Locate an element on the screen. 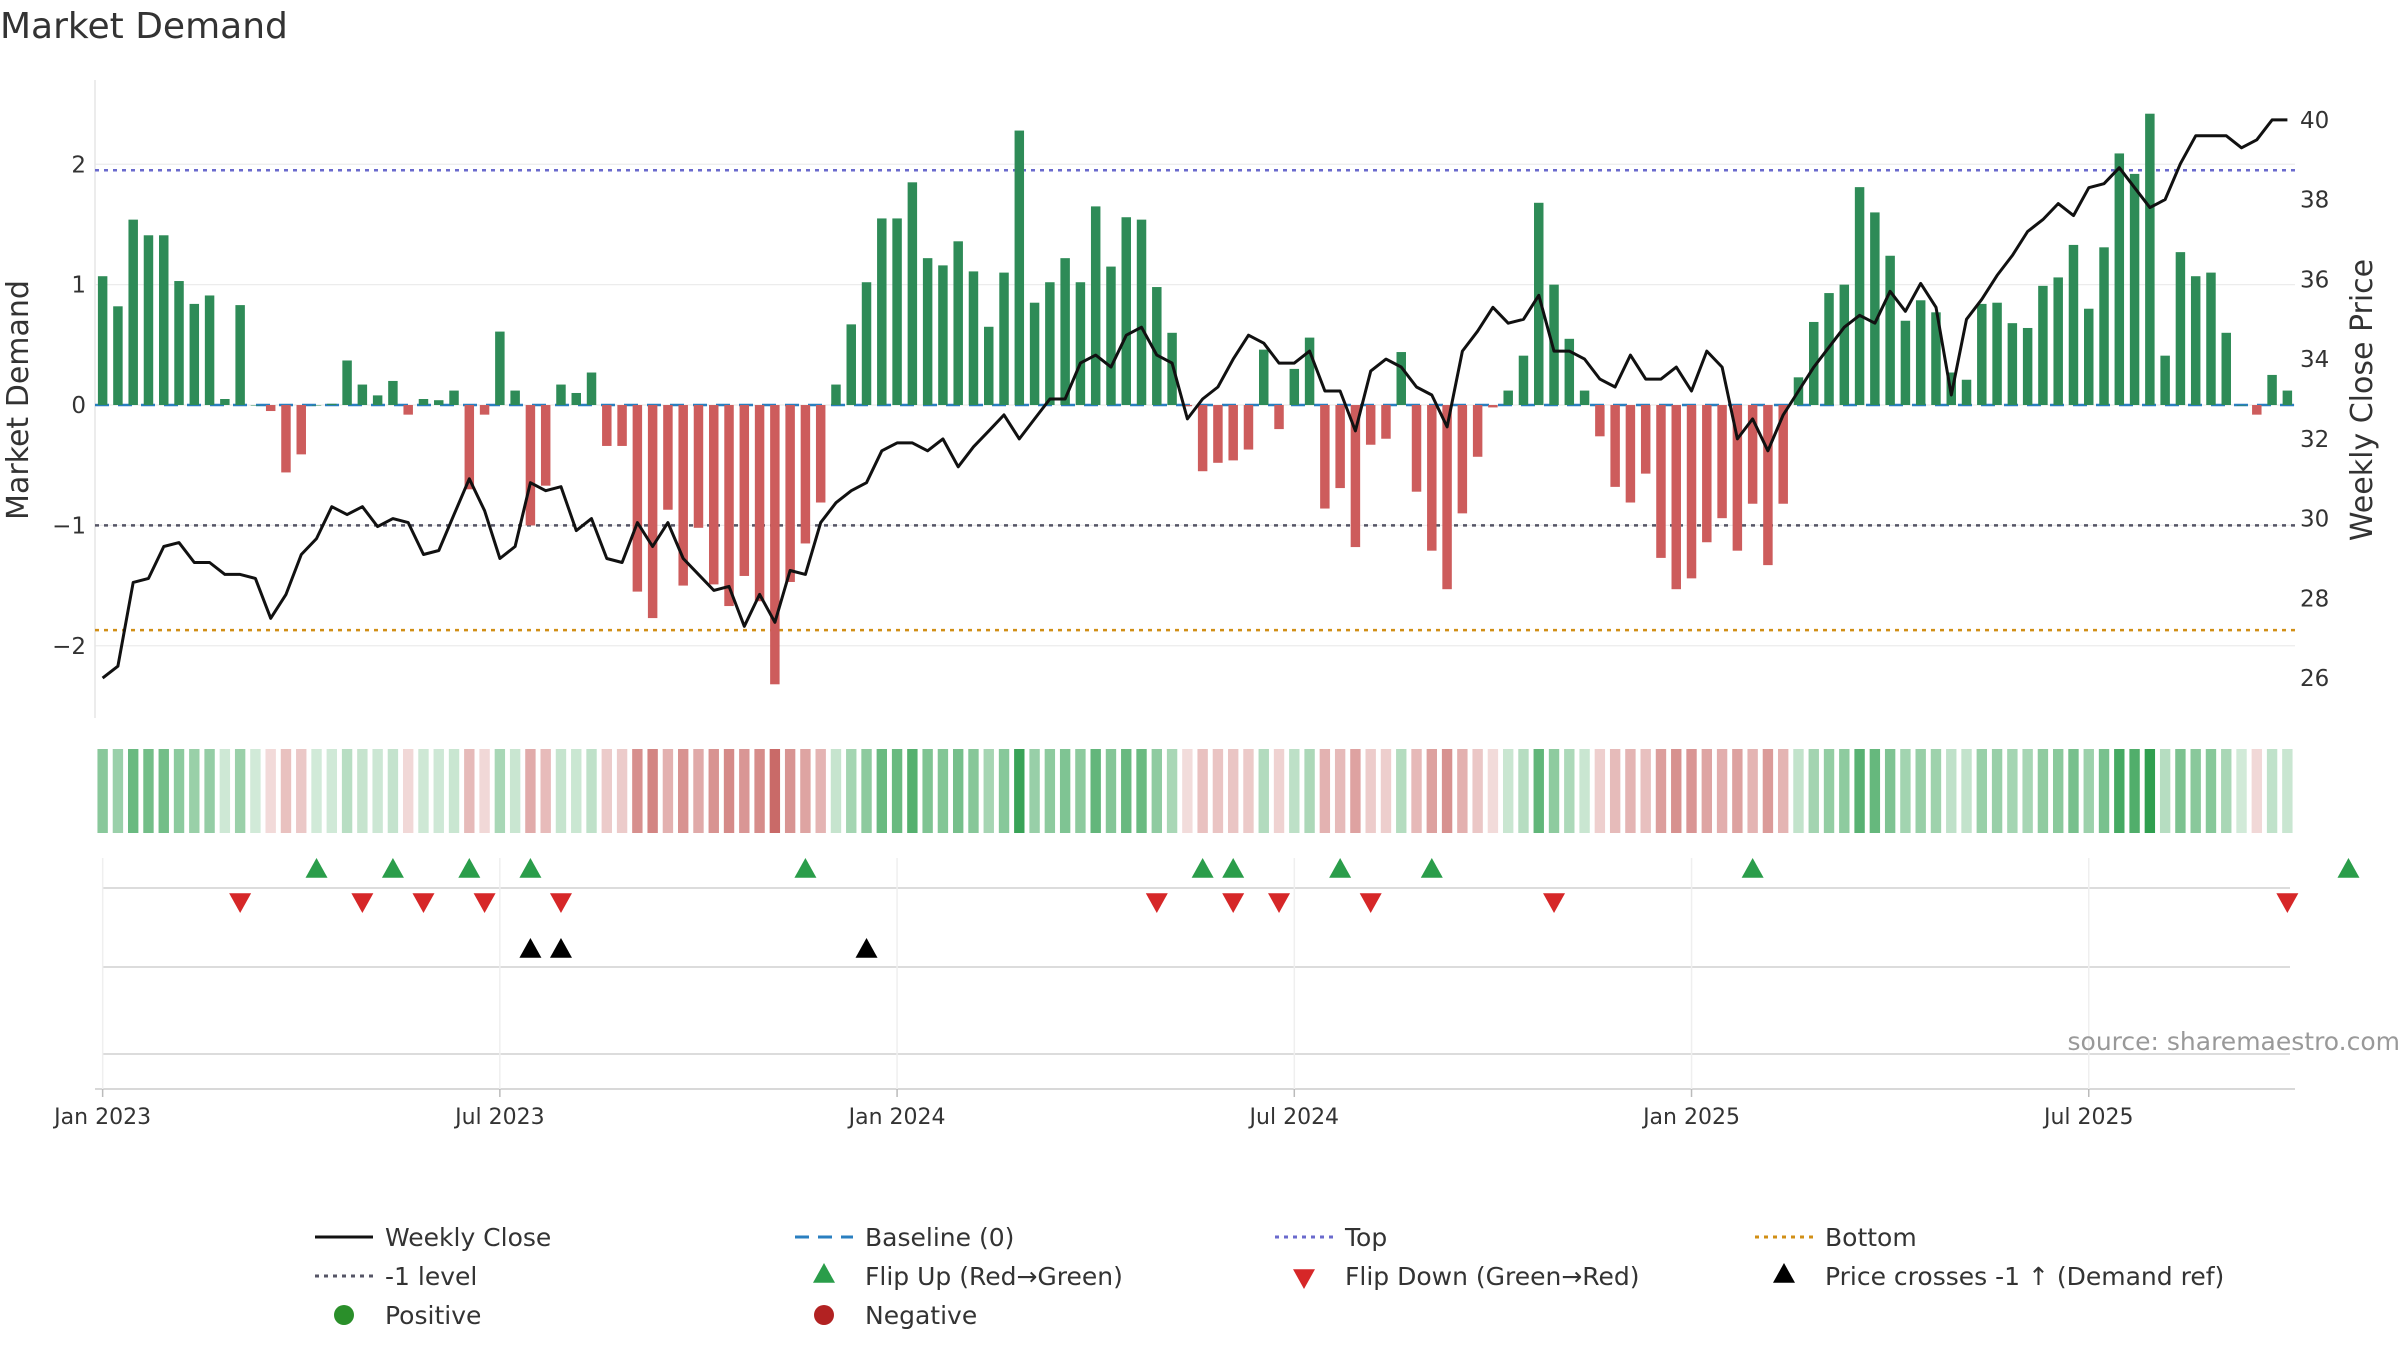  left-tick-label: 2 is located at coordinates (78, 165).